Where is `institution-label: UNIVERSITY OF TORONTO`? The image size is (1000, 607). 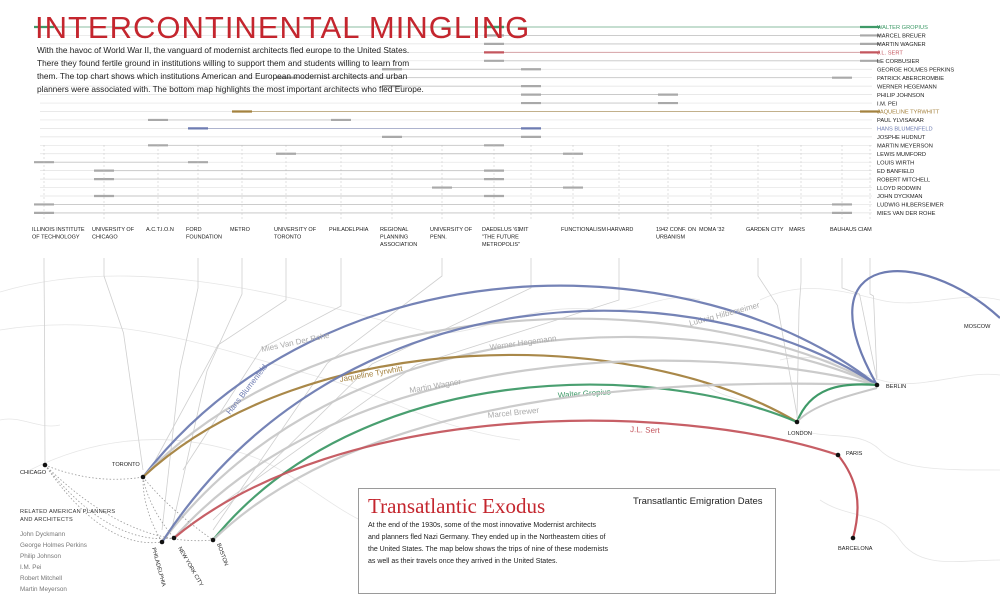 institution-label: UNIVERSITY OF TORONTO is located at coordinates (295, 233).